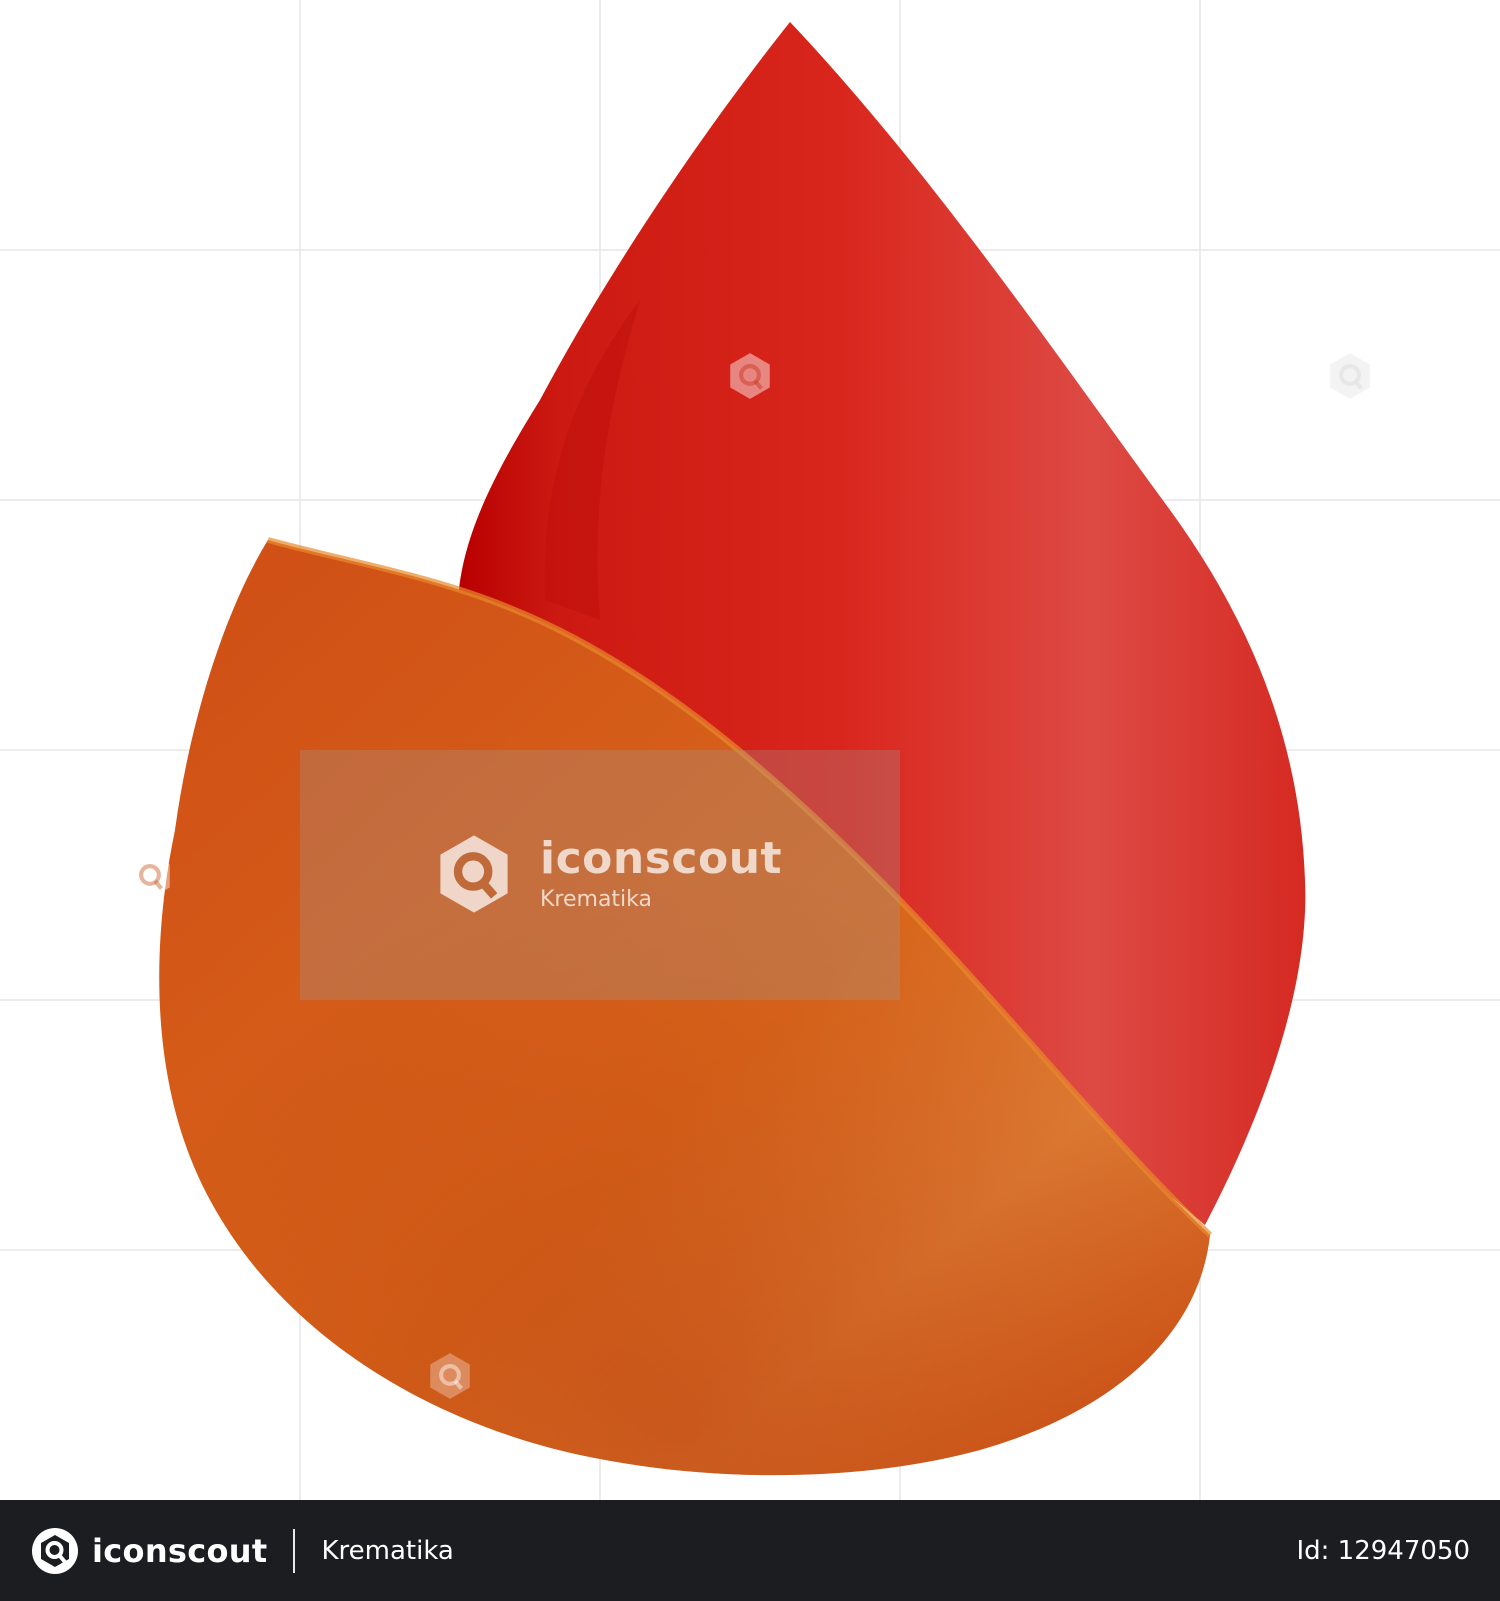  I want to click on watermark-author: Krematika, so click(596, 899).